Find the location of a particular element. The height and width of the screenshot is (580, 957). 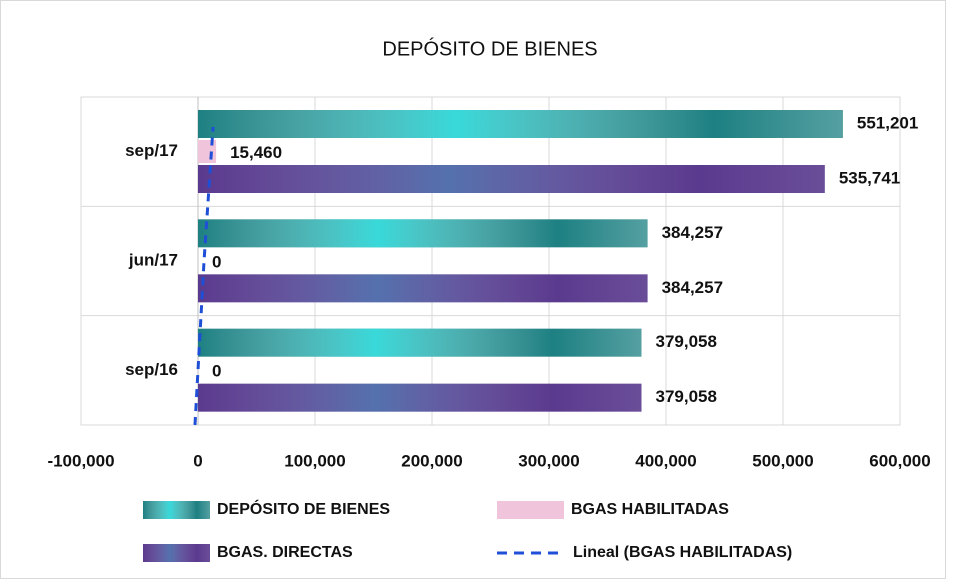

x-tick-label: 400,000 is located at coordinates (665, 460).